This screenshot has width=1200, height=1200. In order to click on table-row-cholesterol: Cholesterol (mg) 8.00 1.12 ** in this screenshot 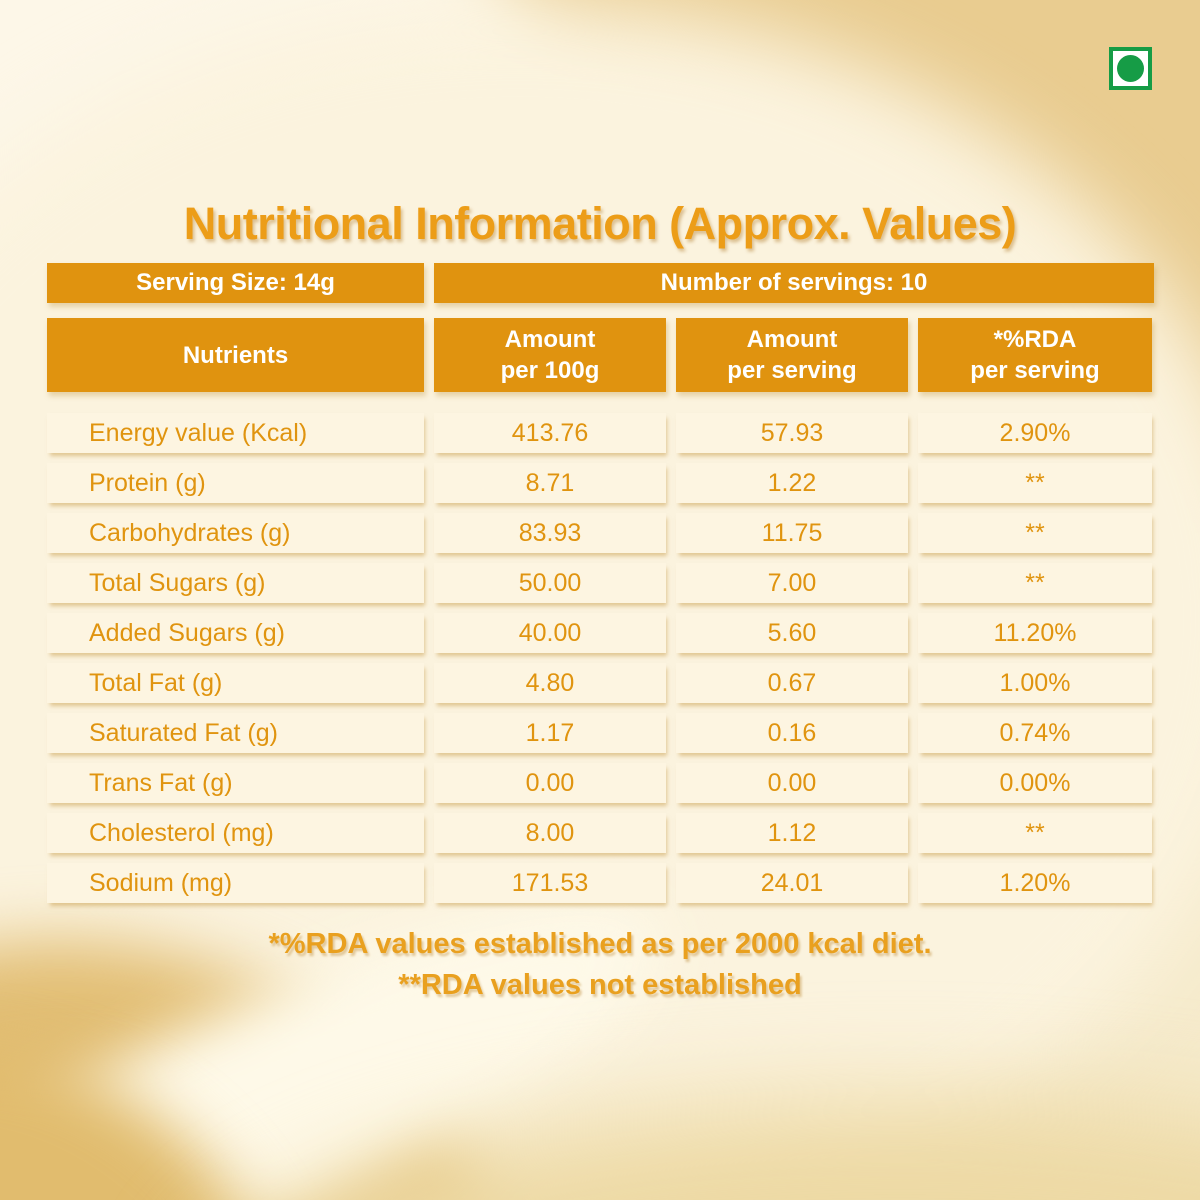, I will do `click(600, 833)`.